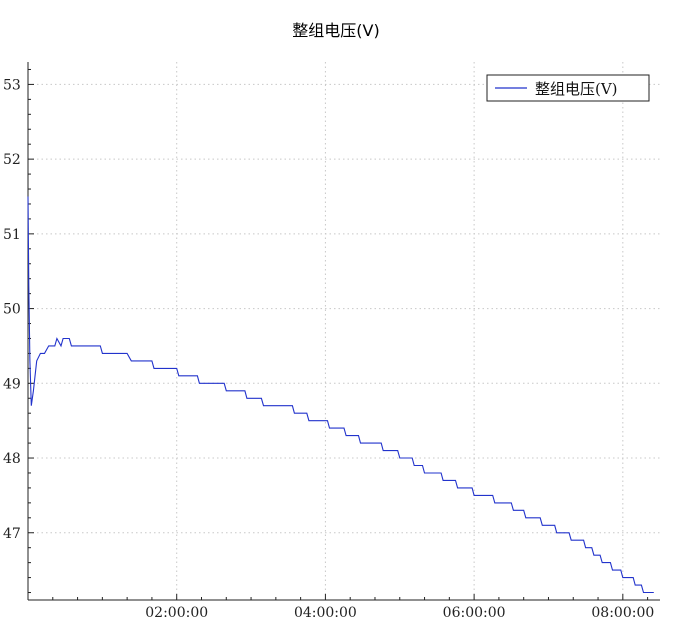  I want to click on x-tick-label: 04:00:00, so click(325, 613).